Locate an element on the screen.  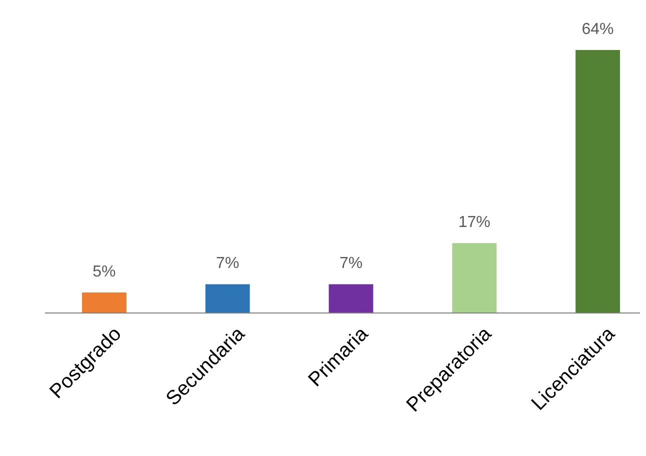
data-label: 17% is located at coordinates (474, 223).